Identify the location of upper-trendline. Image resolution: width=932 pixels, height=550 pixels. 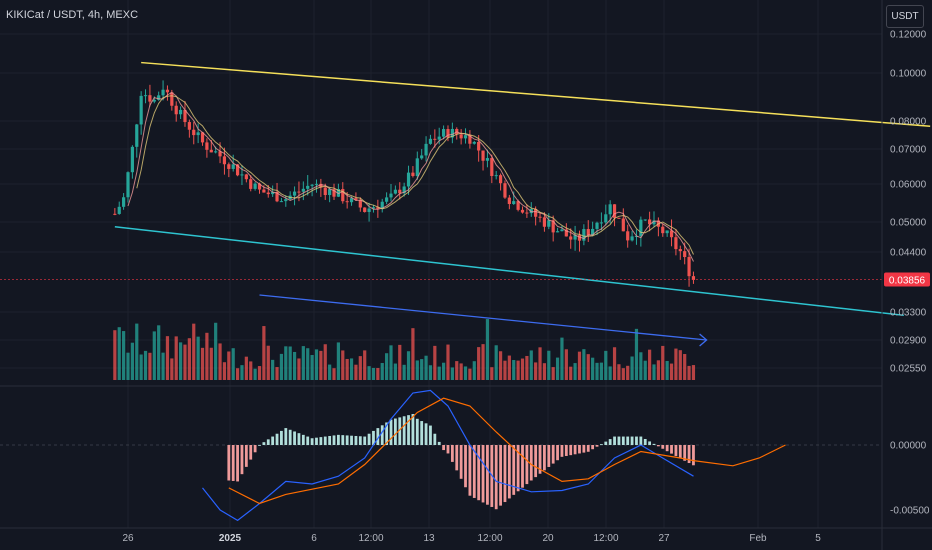
(536, 94).